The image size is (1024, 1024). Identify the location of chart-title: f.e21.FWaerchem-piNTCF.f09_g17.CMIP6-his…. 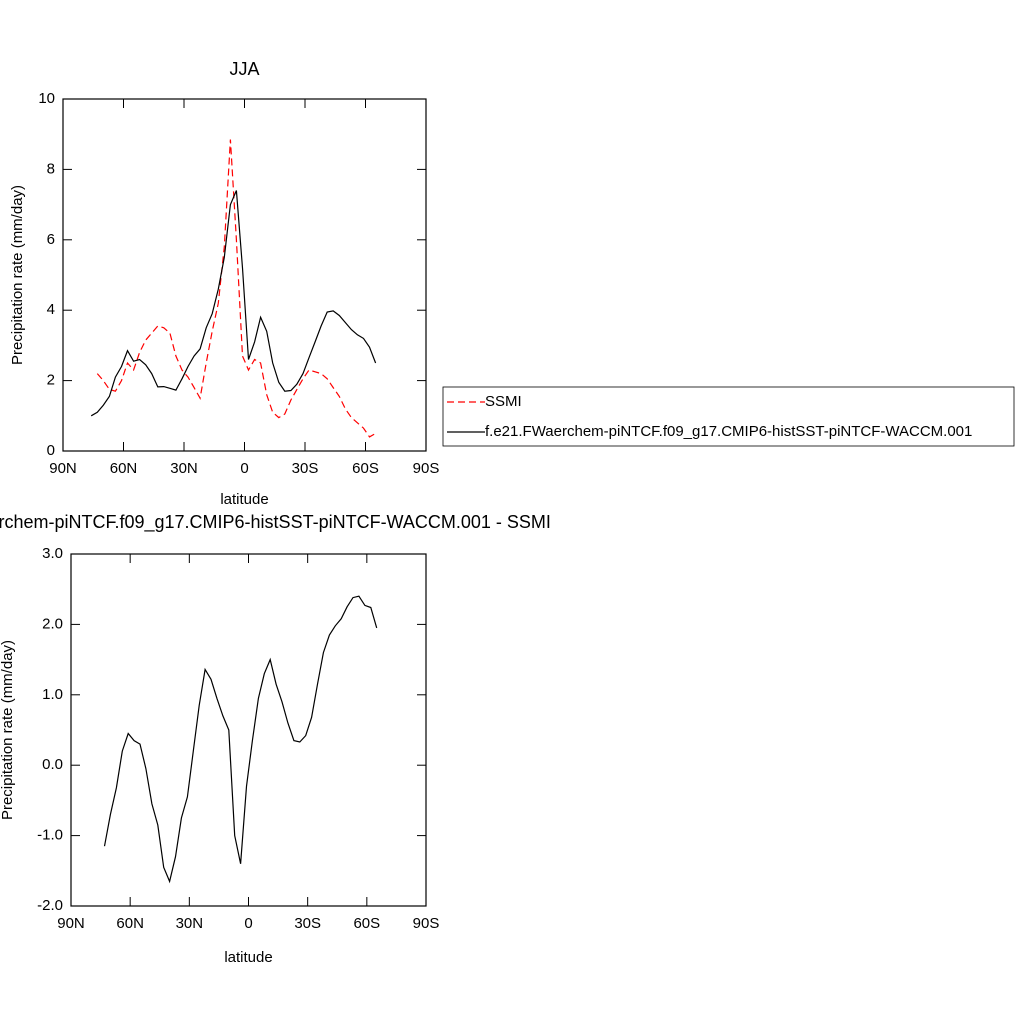
(275, 522).